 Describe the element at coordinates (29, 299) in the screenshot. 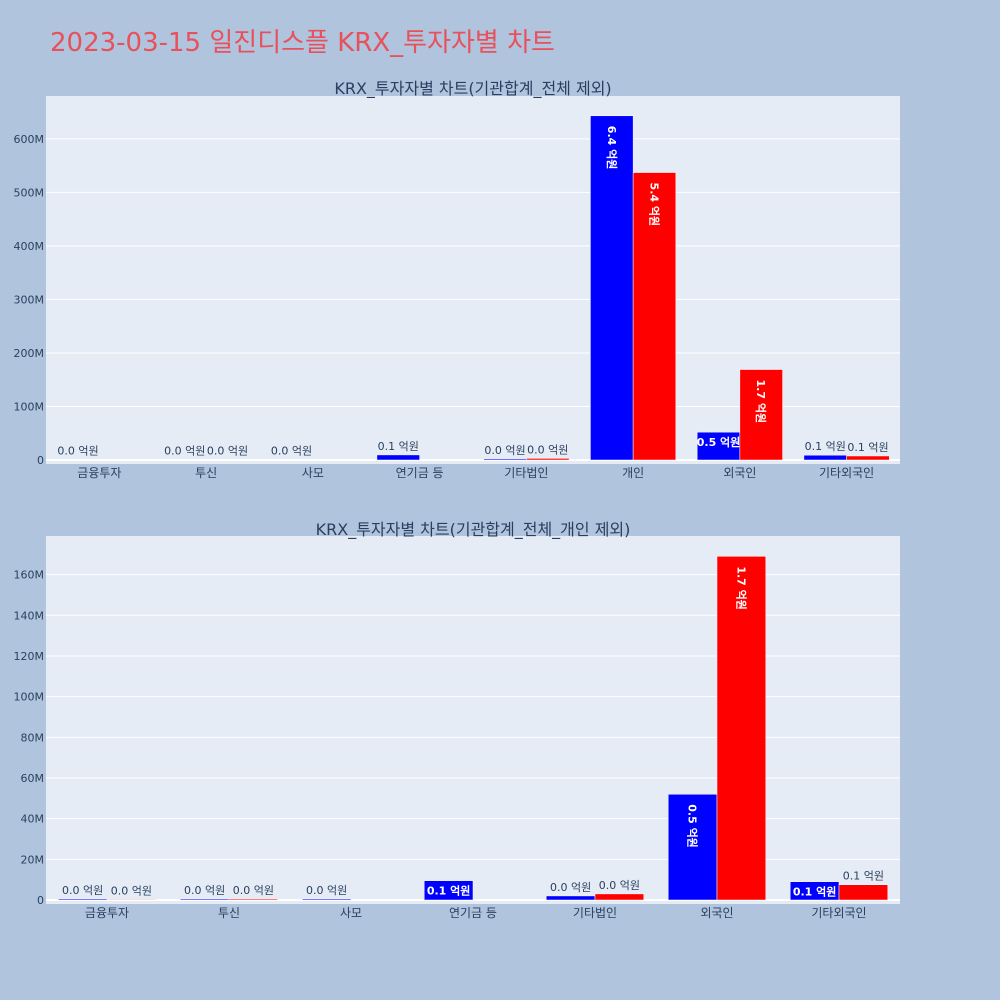

I see `y-tick-label: 300M` at that location.